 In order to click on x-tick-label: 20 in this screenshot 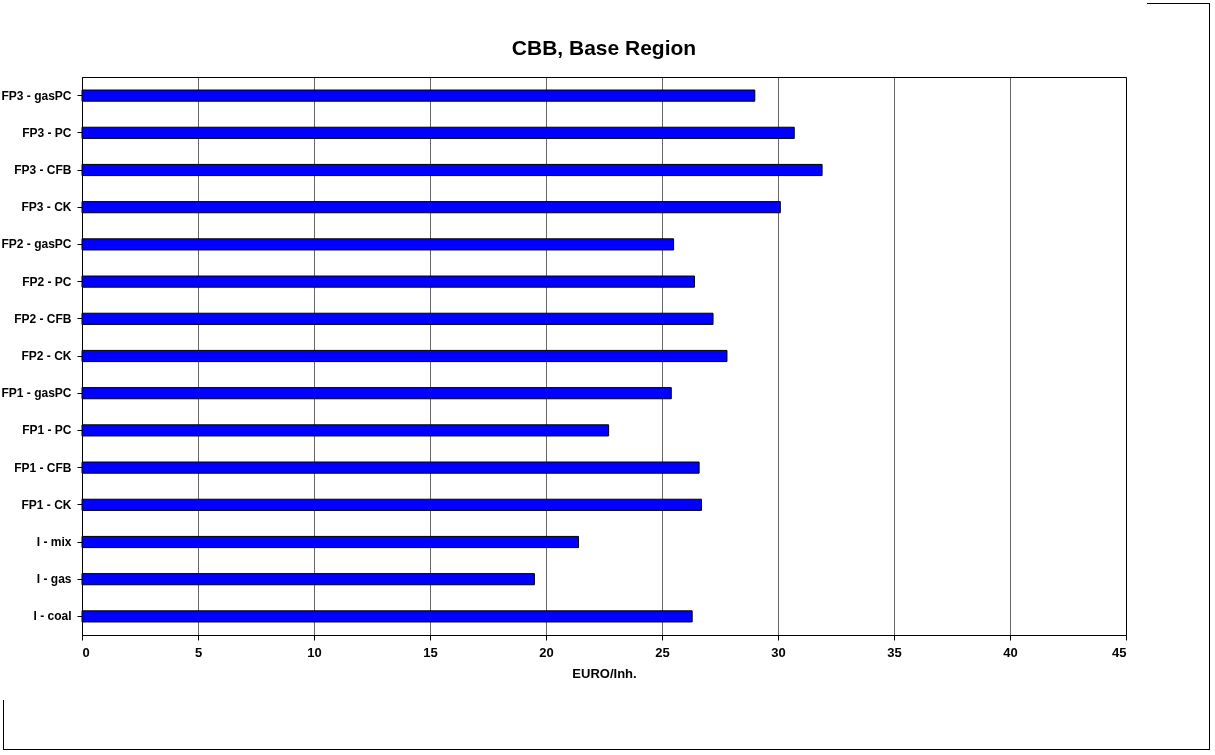, I will do `click(546, 652)`.